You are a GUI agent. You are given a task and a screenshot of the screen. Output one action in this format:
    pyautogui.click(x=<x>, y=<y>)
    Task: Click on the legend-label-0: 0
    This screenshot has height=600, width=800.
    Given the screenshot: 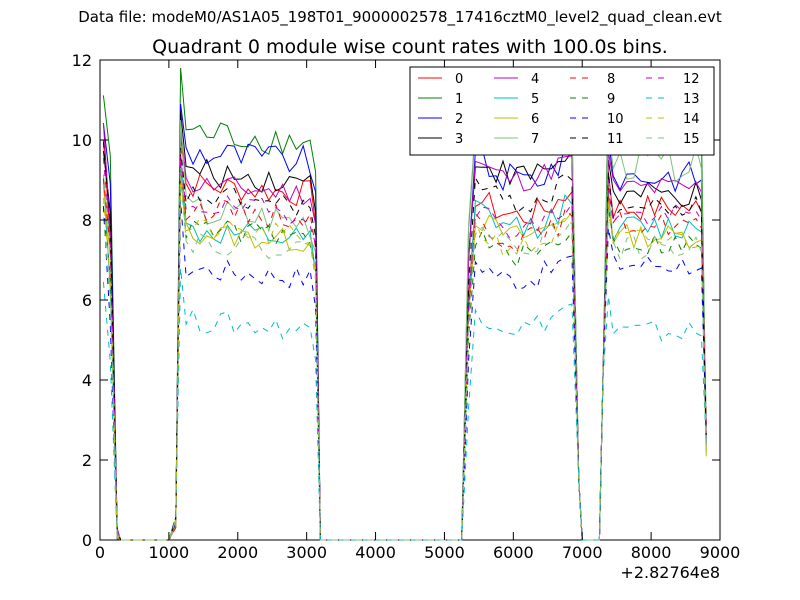 What is the action you would take?
    pyautogui.click(x=459, y=79)
    